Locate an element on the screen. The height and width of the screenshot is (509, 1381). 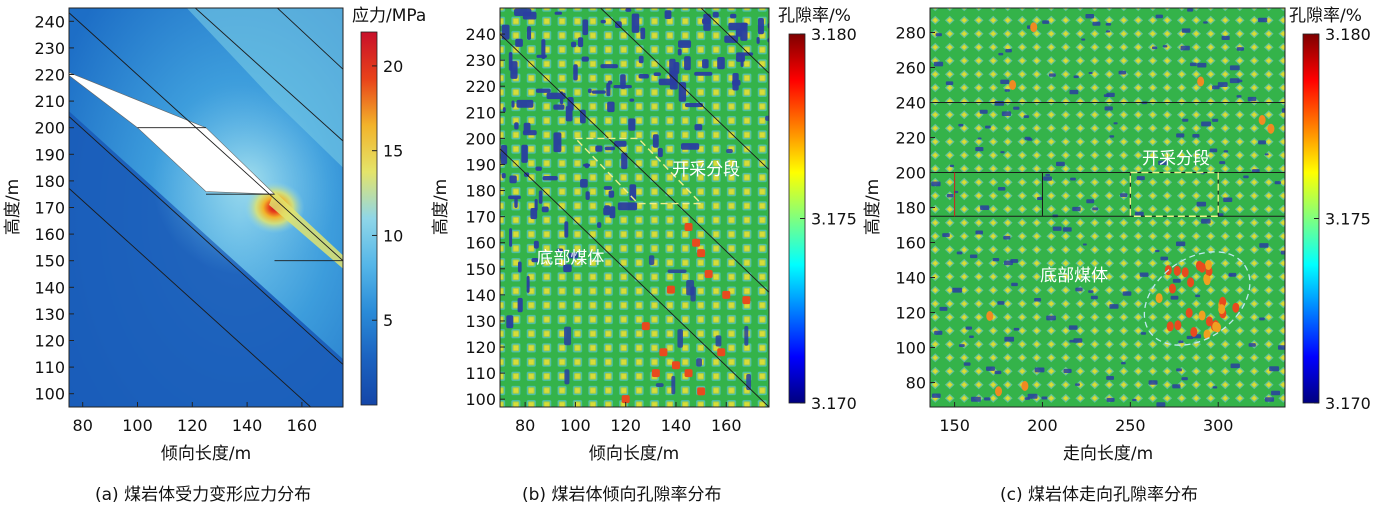
y-tick-label: 170 is located at coordinates (480, 217).